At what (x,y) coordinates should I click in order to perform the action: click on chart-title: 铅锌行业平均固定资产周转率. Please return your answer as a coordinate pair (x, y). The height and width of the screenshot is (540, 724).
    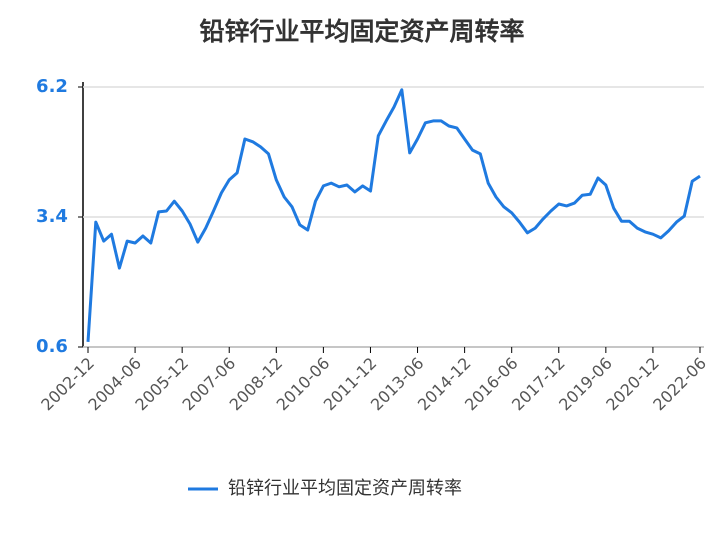
    Looking at the image, I should click on (361, 31).